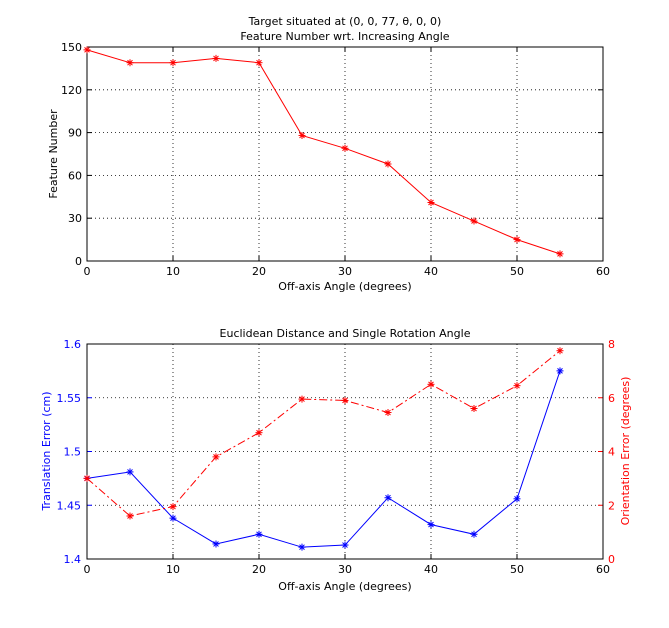  What do you see at coordinates (611, 344) in the screenshot?
I see `y-tick-label-right: 8` at bounding box center [611, 344].